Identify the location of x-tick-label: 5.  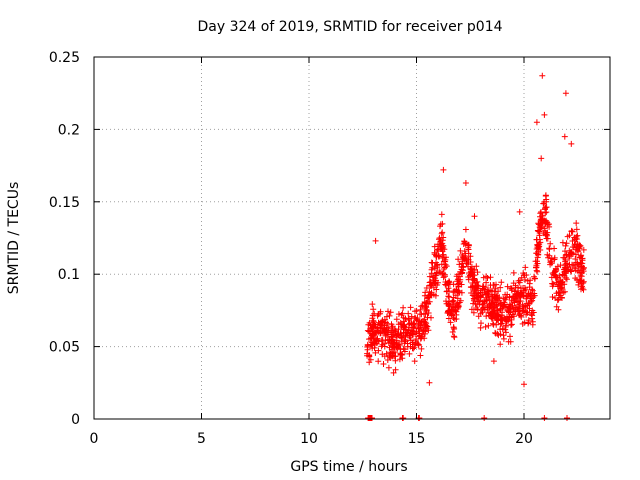
(201, 439).